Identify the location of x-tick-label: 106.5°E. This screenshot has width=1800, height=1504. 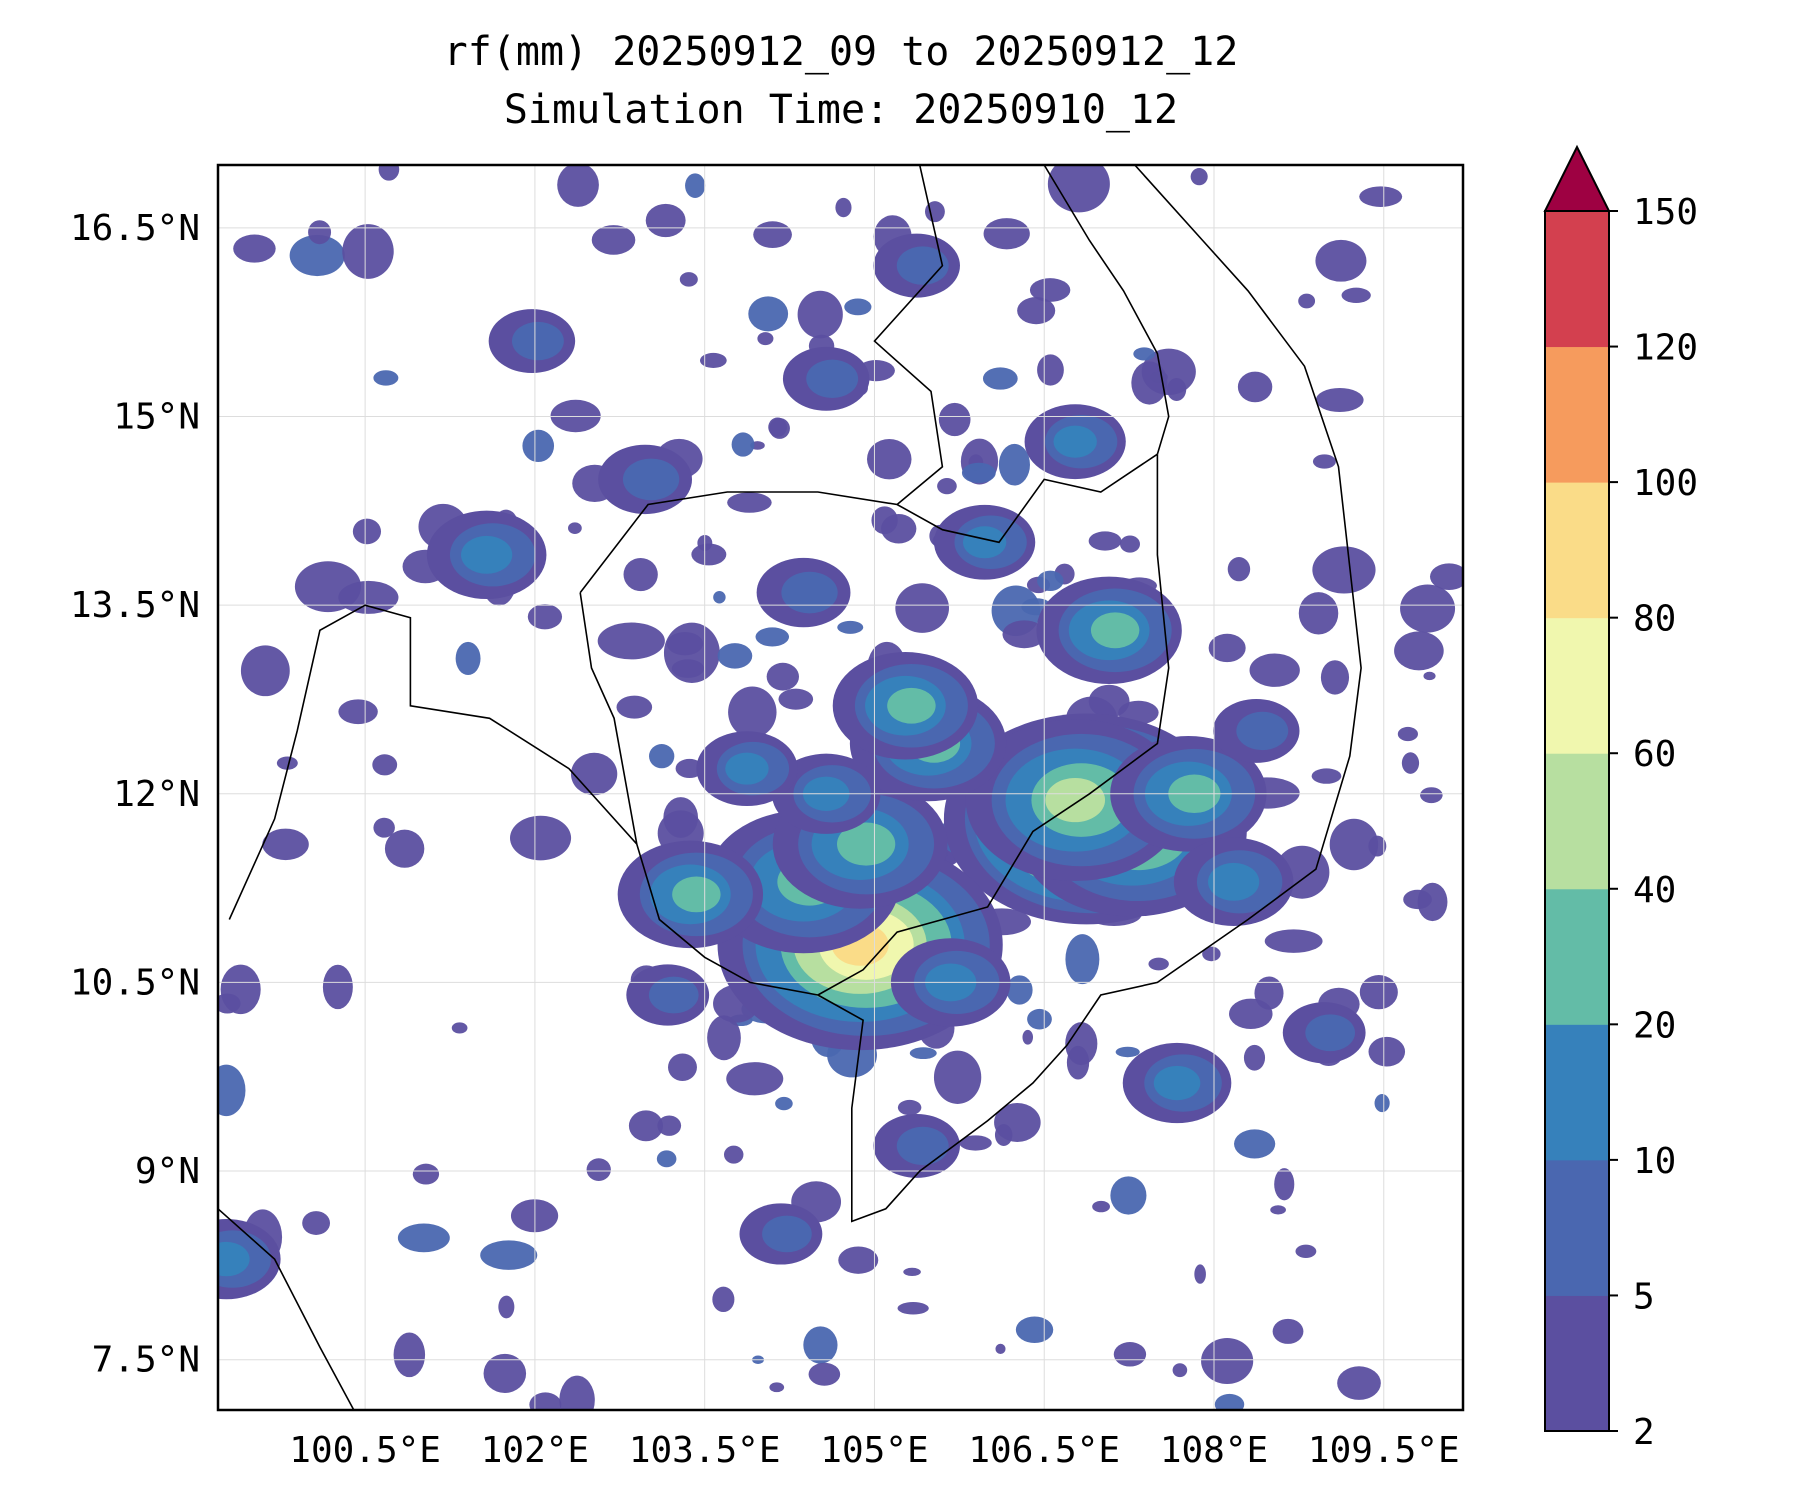
(1044, 1450).